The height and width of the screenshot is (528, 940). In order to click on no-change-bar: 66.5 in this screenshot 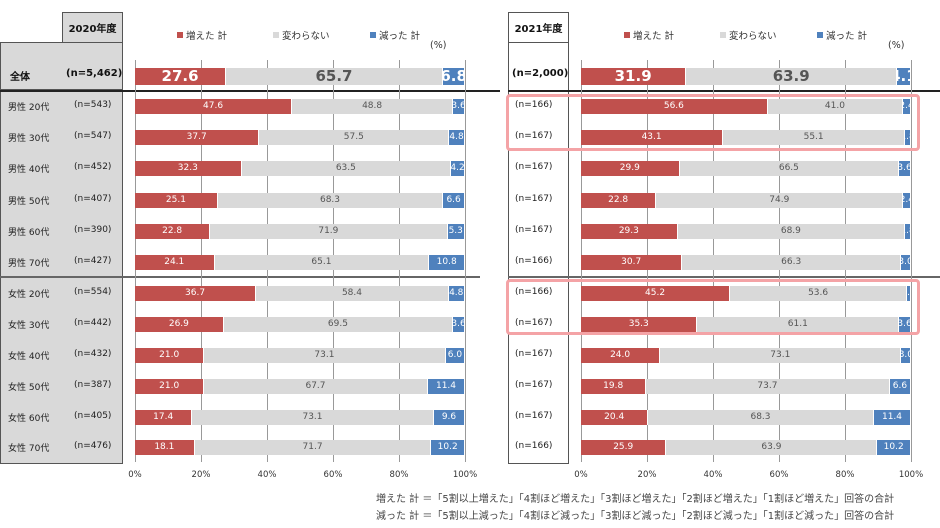, I will do `click(789, 168)`.